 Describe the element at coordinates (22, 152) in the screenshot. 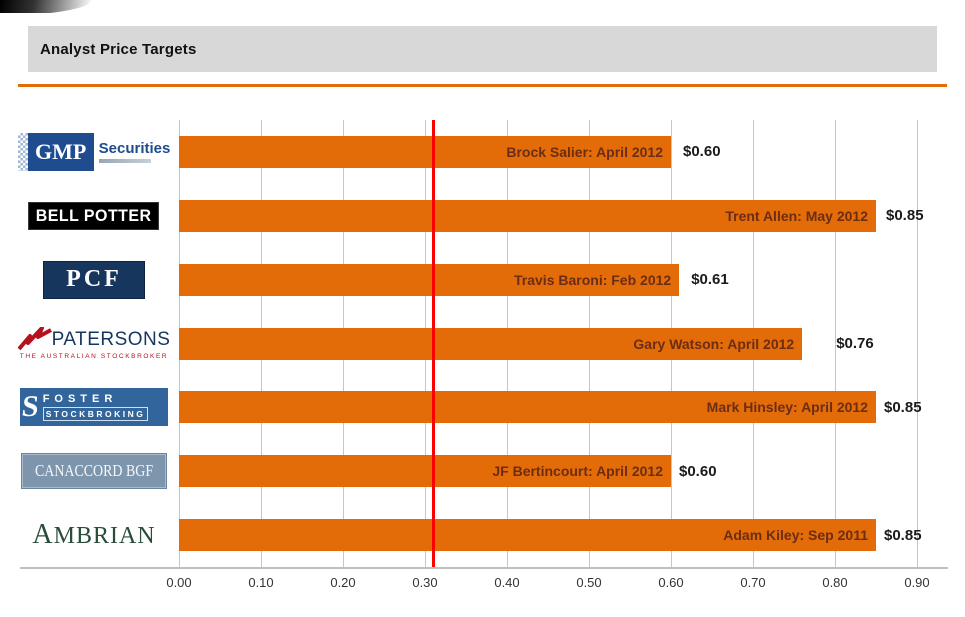

I see `gmp-checker-pattern` at that location.